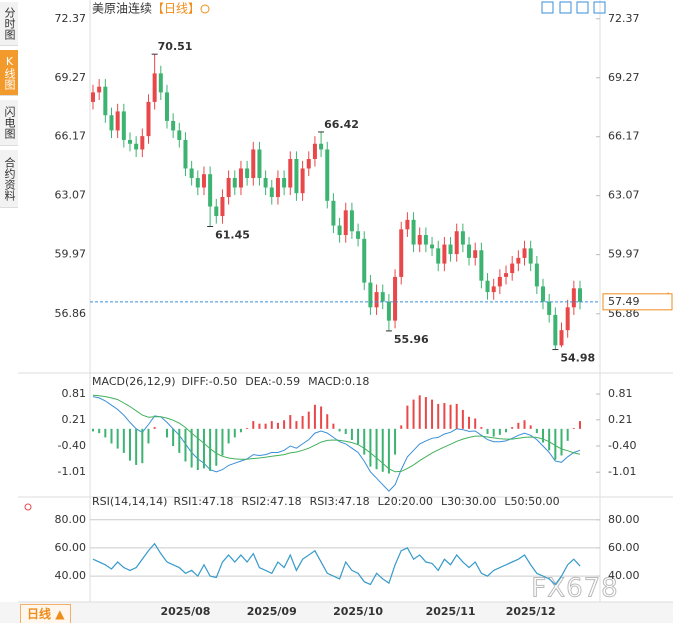  Describe the element at coordinates (624, 301) in the screenshot. I see `last-price-label: 57.49` at that location.